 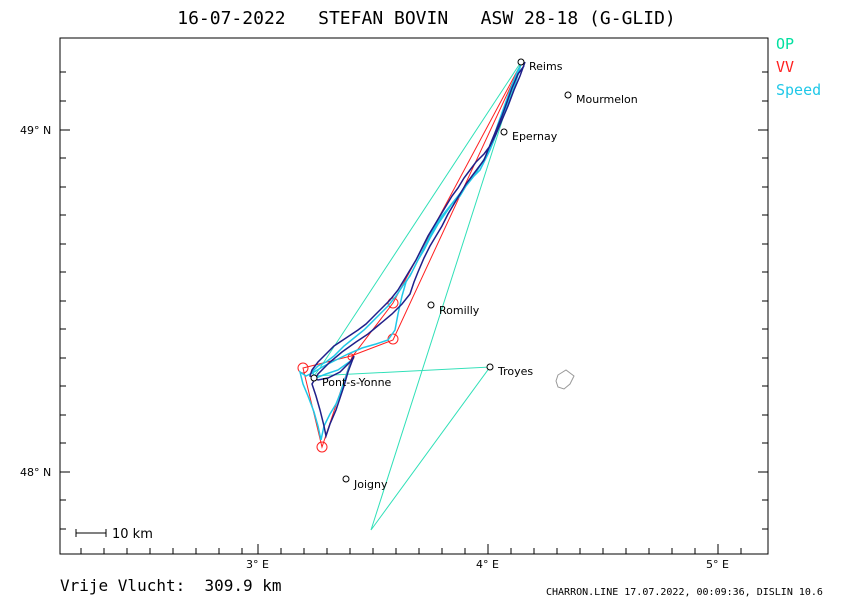 I want to click on scale-bar, so click(x=91, y=533).